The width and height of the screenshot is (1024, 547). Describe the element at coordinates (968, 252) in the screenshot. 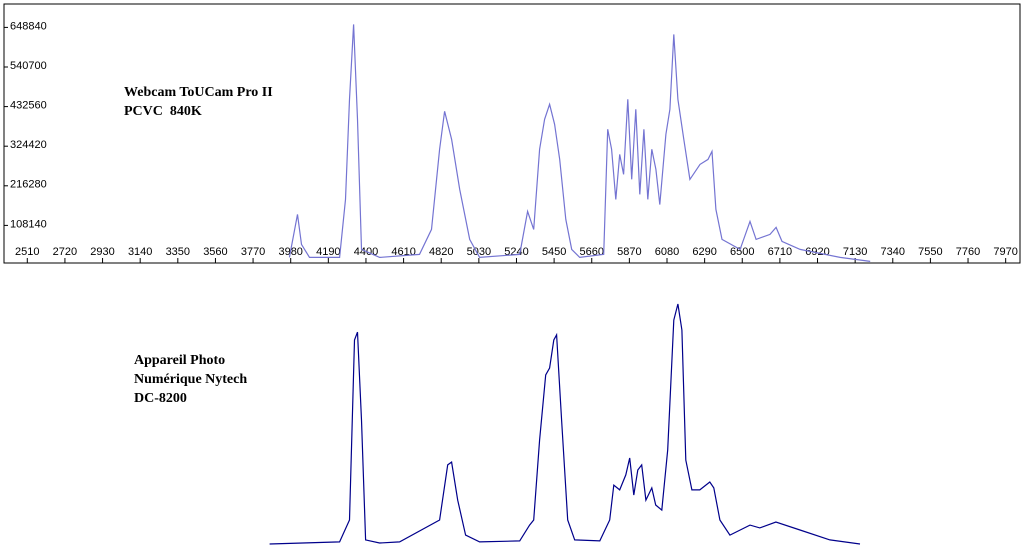

I see `x-tick-label: 7760` at that location.